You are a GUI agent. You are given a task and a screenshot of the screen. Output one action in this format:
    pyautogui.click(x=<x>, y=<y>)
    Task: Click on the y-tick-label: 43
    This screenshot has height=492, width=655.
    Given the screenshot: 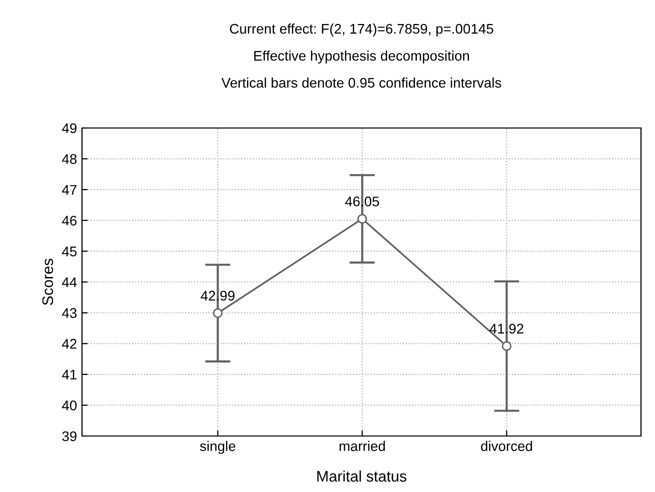 What is the action you would take?
    pyautogui.click(x=69, y=313)
    